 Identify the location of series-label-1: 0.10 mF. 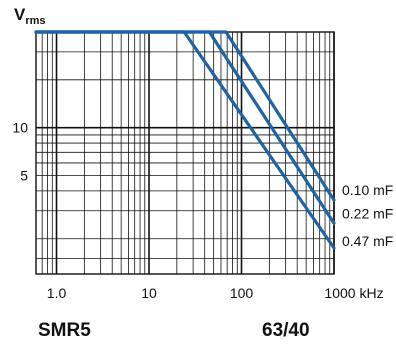
(367, 190).